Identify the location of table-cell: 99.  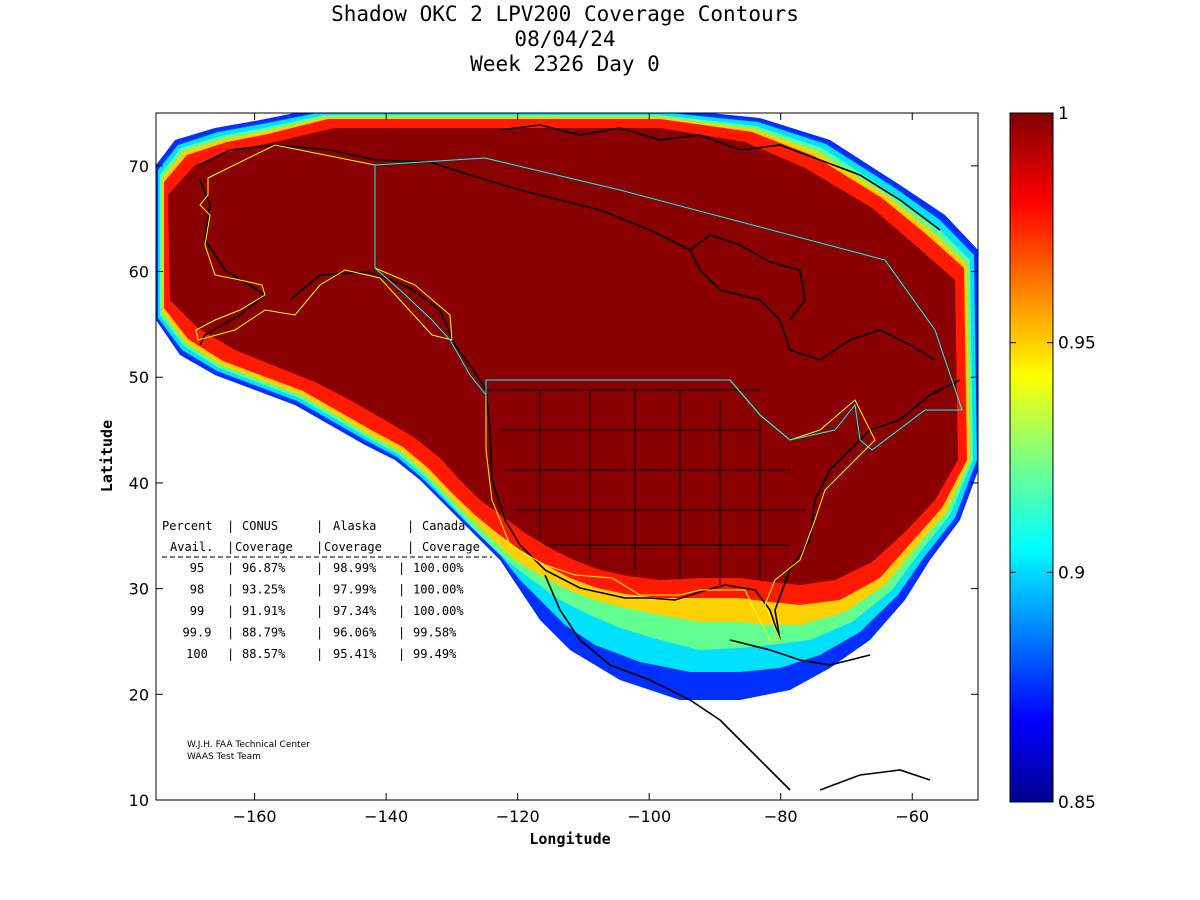
(197, 611).